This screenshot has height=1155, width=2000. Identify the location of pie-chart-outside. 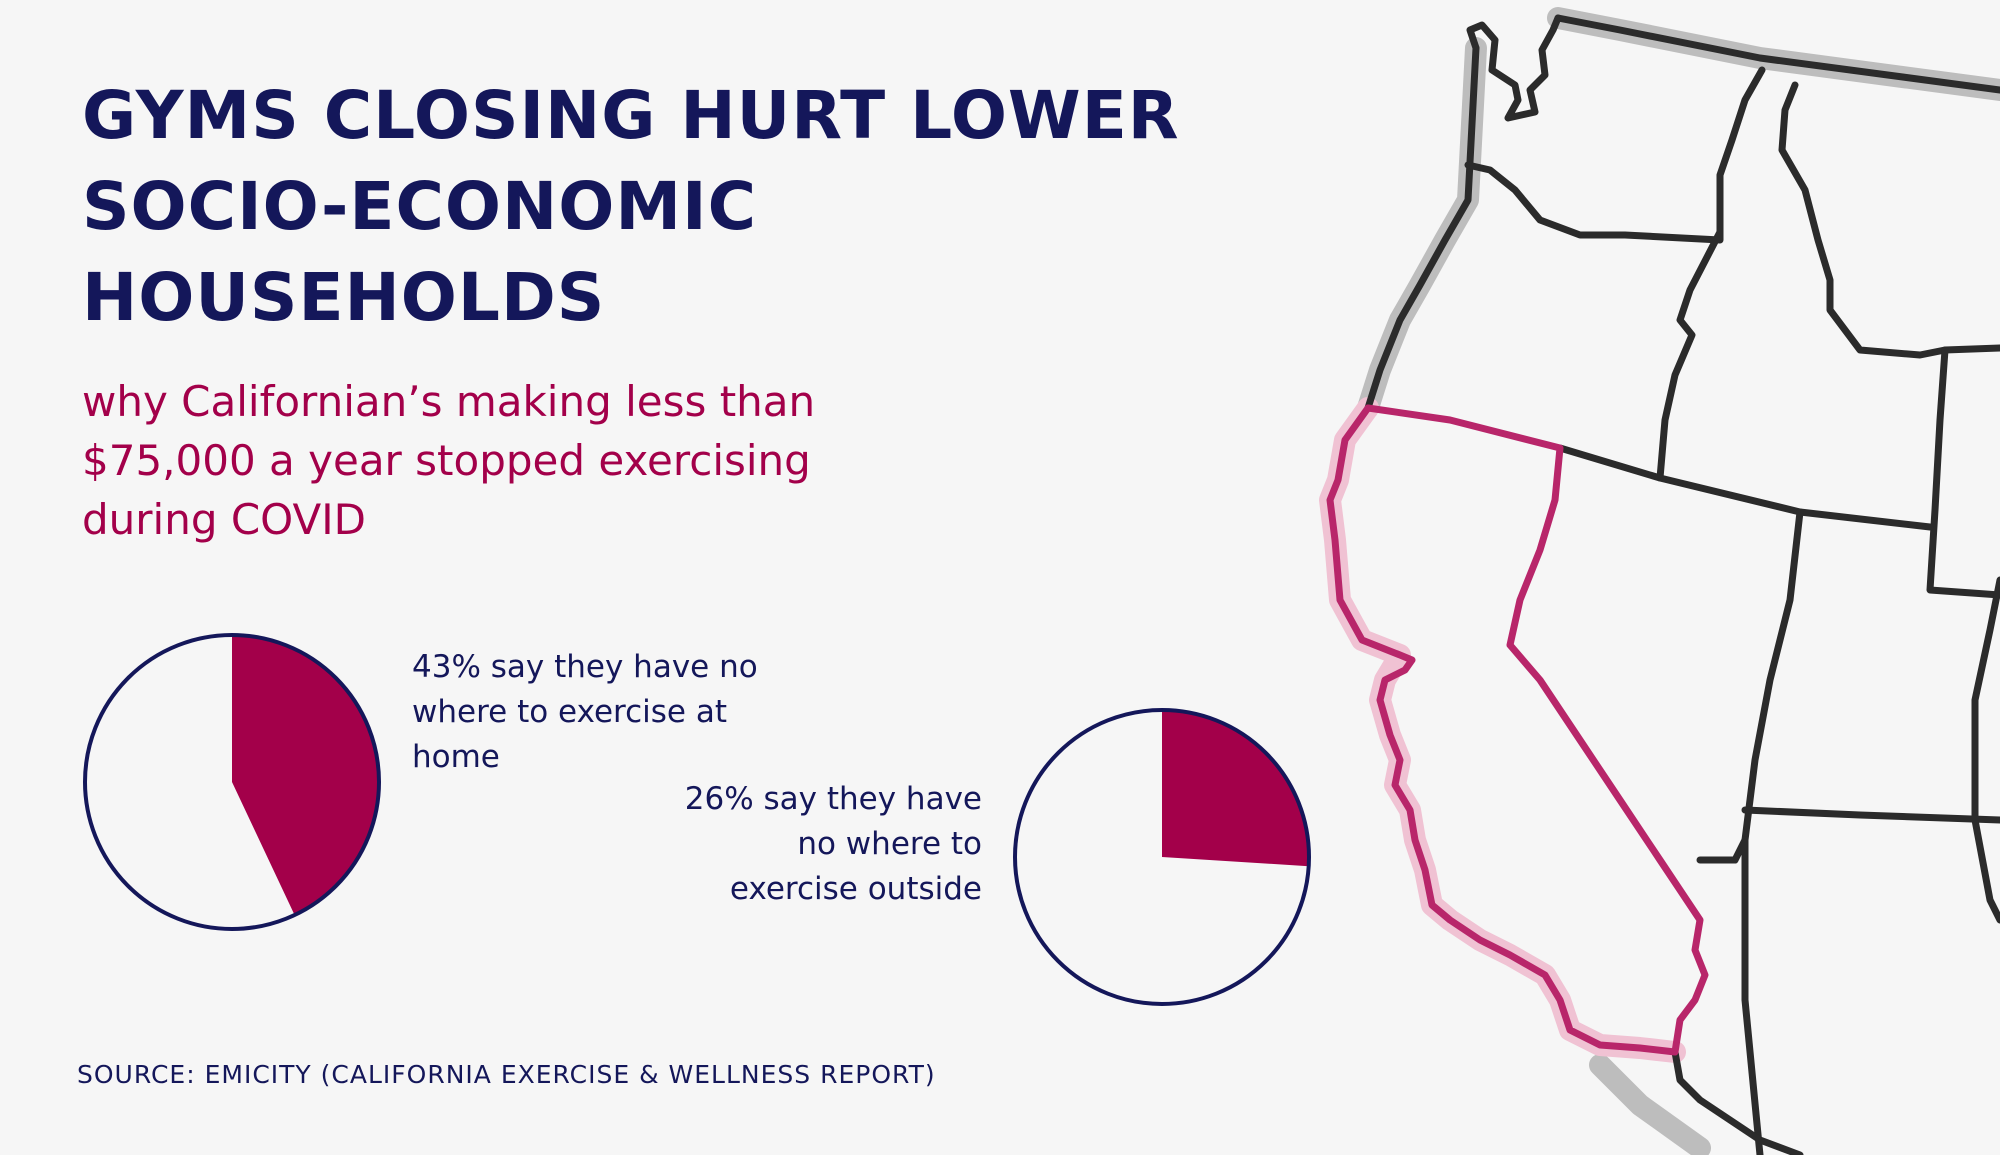
(1162, 857).